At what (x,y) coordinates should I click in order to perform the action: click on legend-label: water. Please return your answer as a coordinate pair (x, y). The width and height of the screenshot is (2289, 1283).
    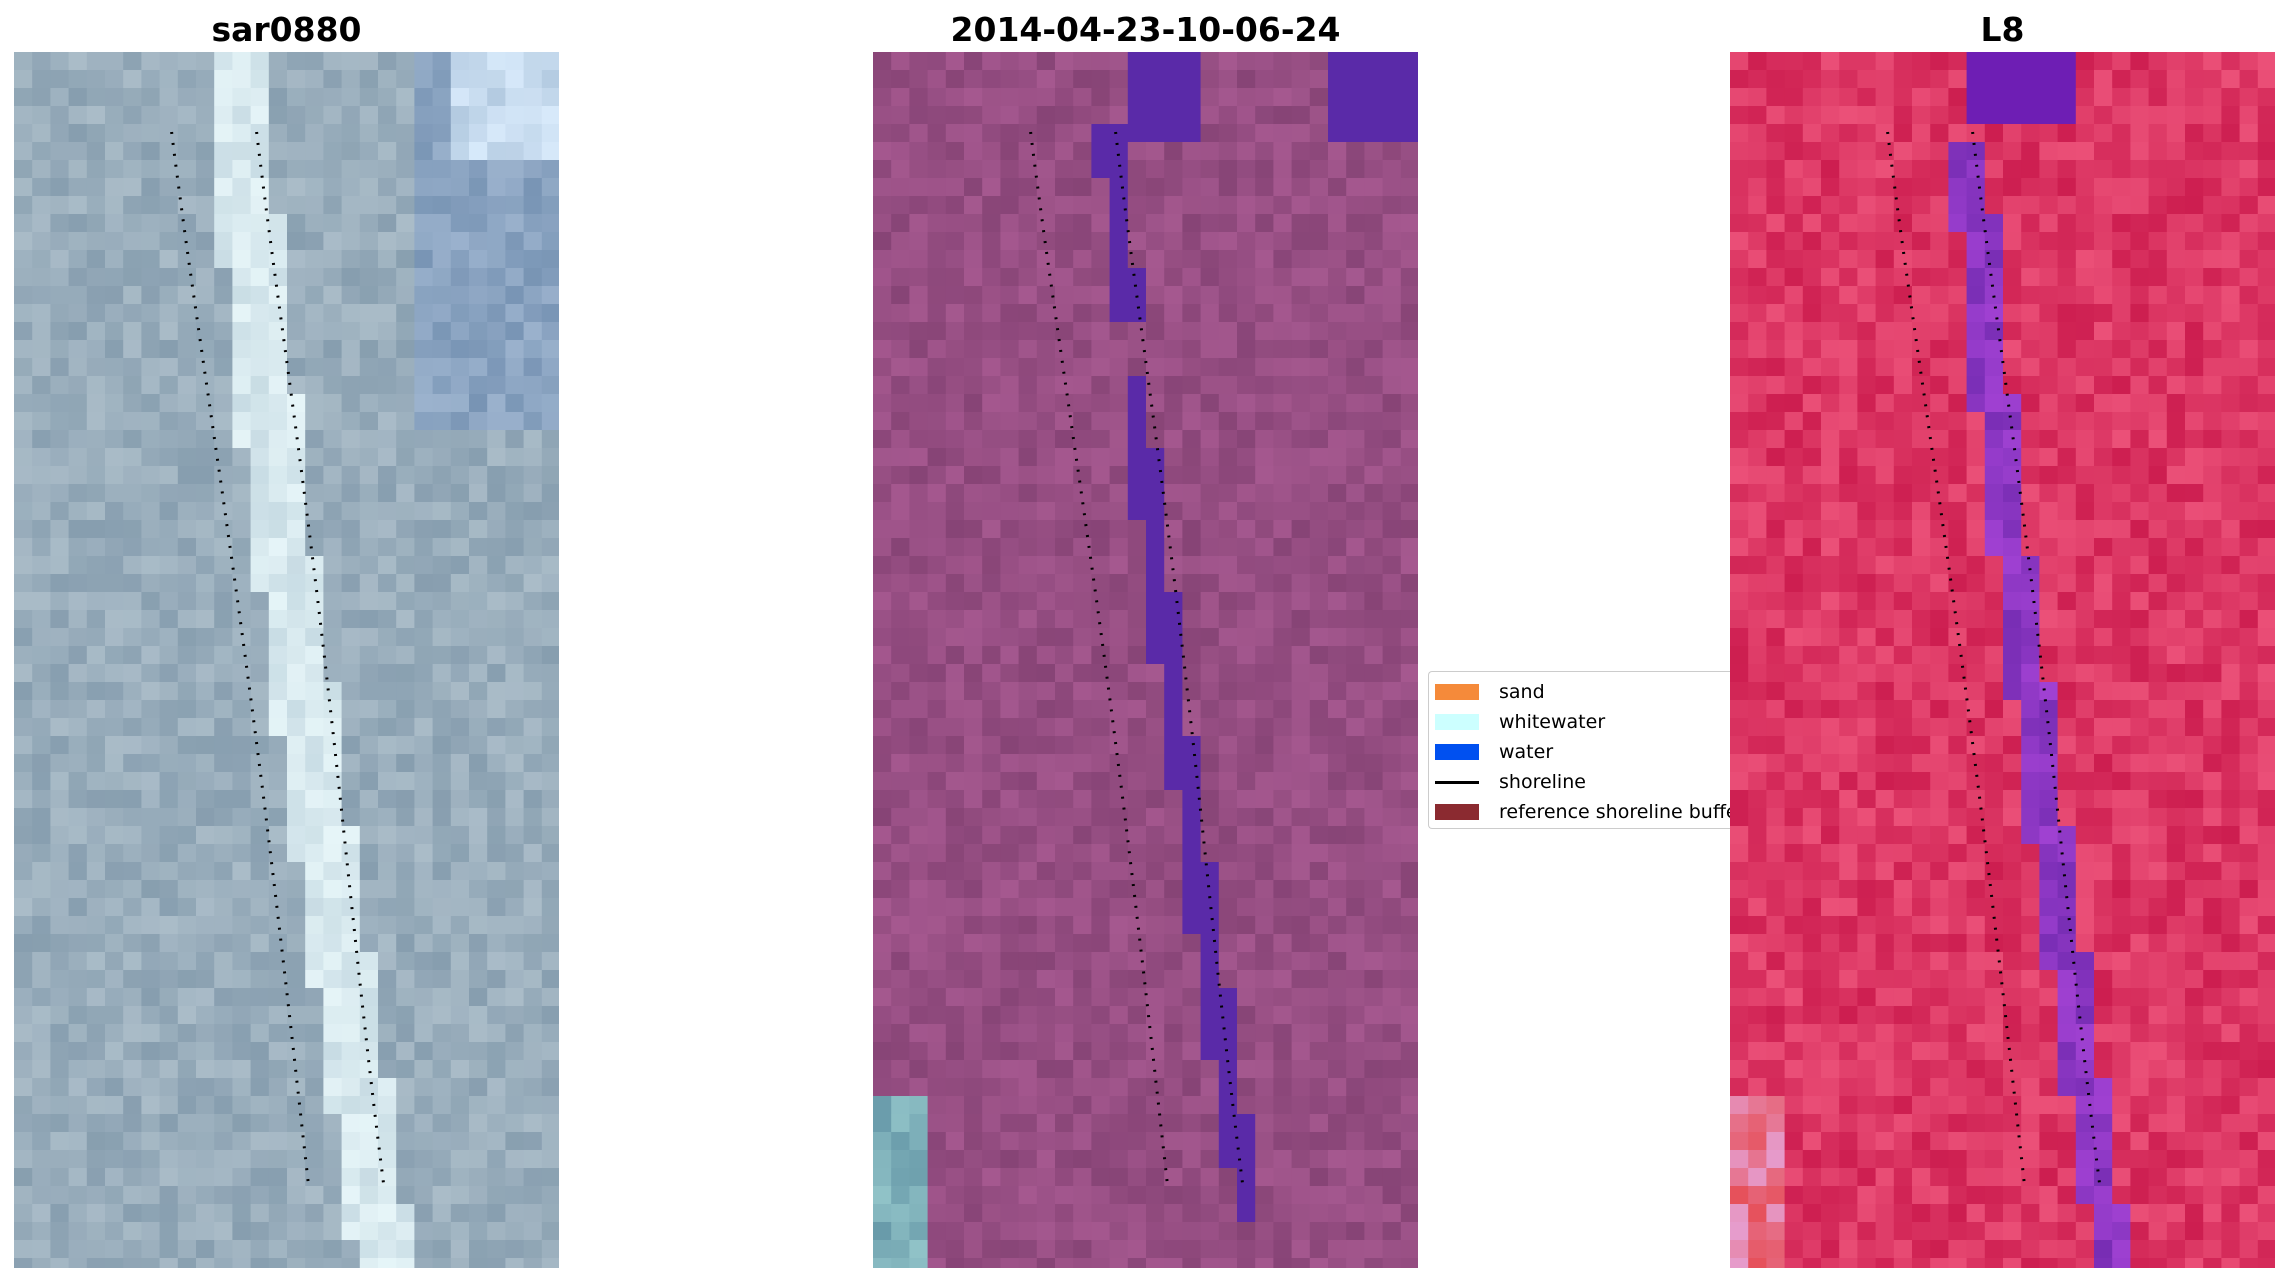
    Looking at the image, I should click on (1526, 752).